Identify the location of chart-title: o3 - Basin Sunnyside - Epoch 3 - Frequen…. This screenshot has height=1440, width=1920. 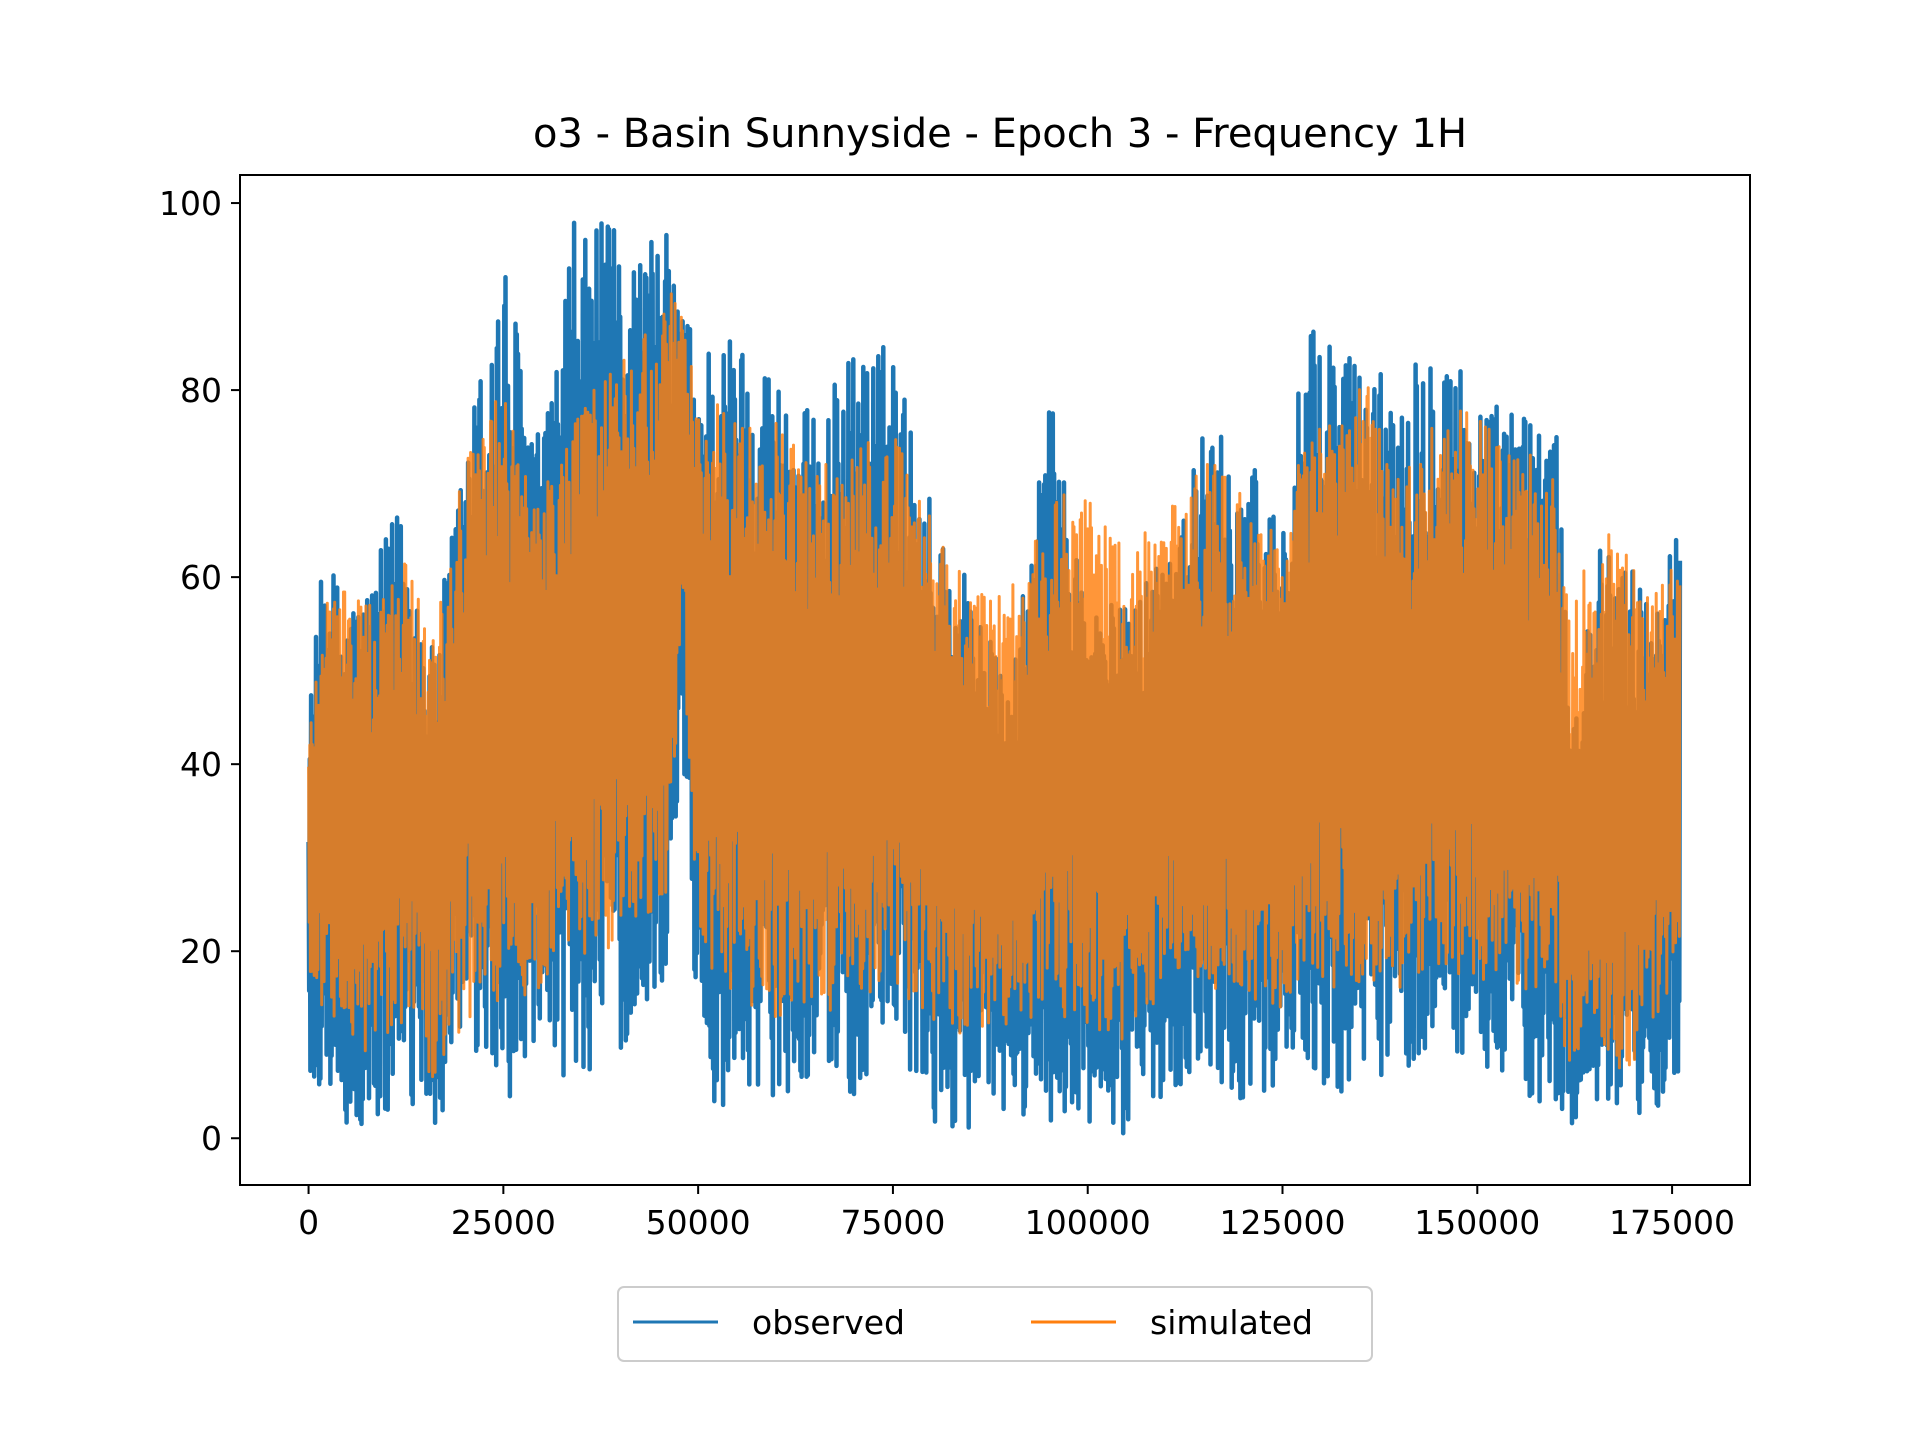
(1000, 134).